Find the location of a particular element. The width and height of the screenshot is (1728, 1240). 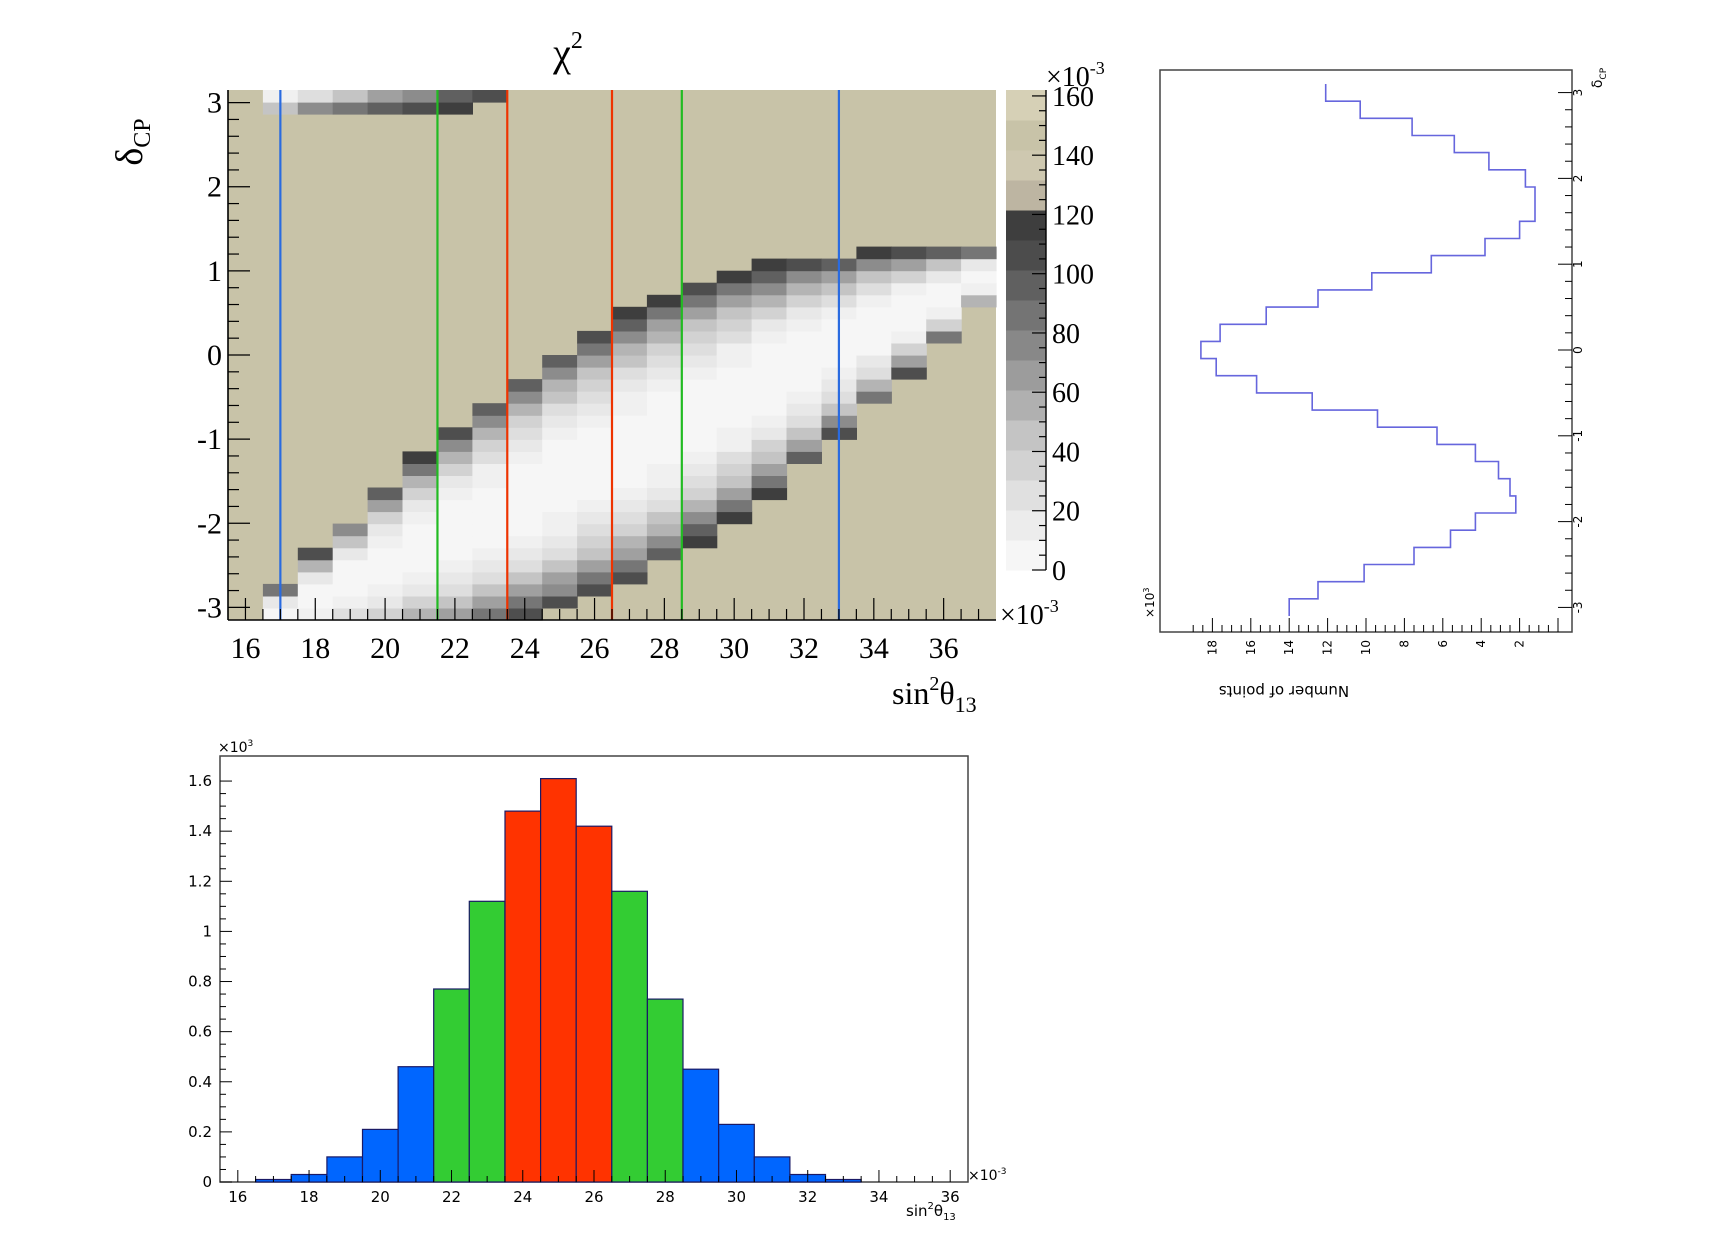

heatmap-xlabel: sin2θ13 is located at coordinates (934, 695).